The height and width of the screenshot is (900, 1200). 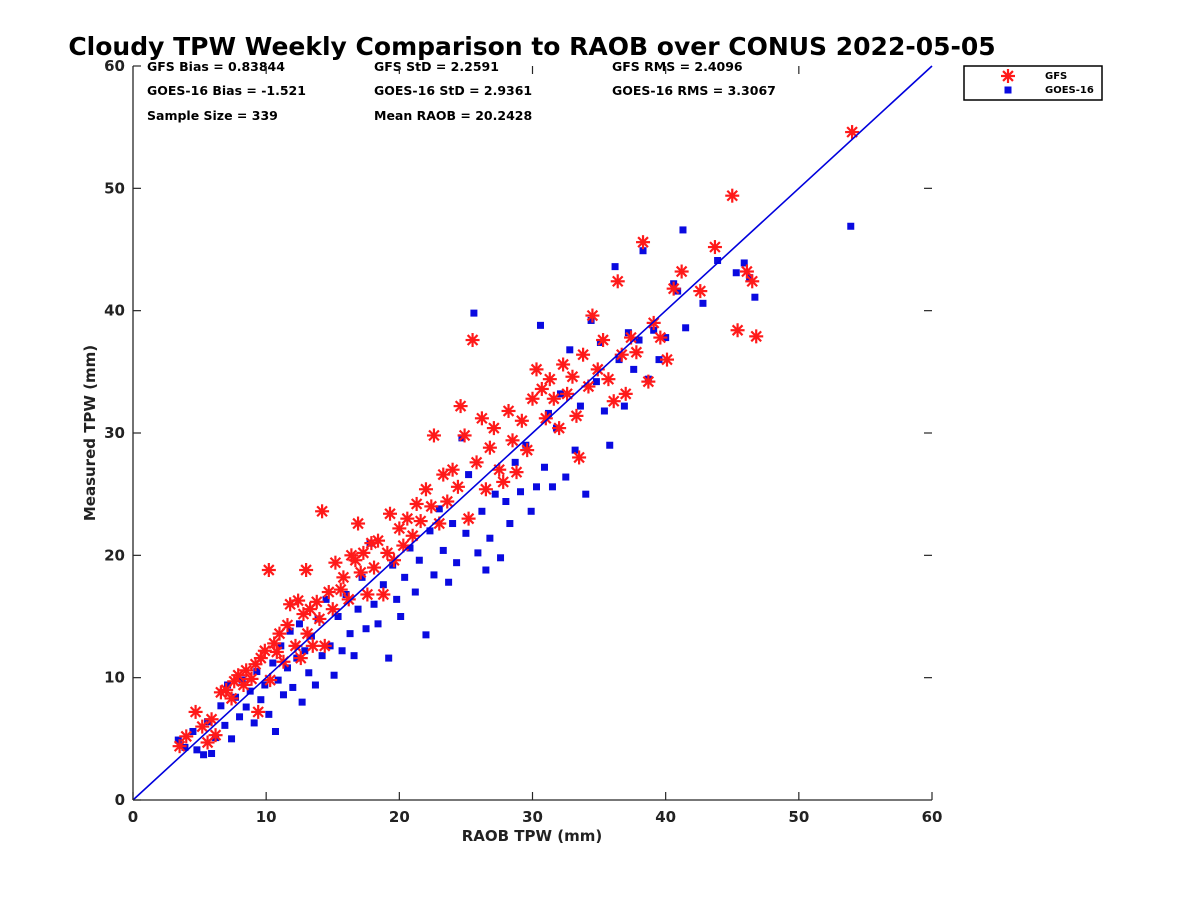 What do you see at coordinates (932, 817) in the screenshot?
I see `x-tick-label: 60` at bounding box center [932, 817].